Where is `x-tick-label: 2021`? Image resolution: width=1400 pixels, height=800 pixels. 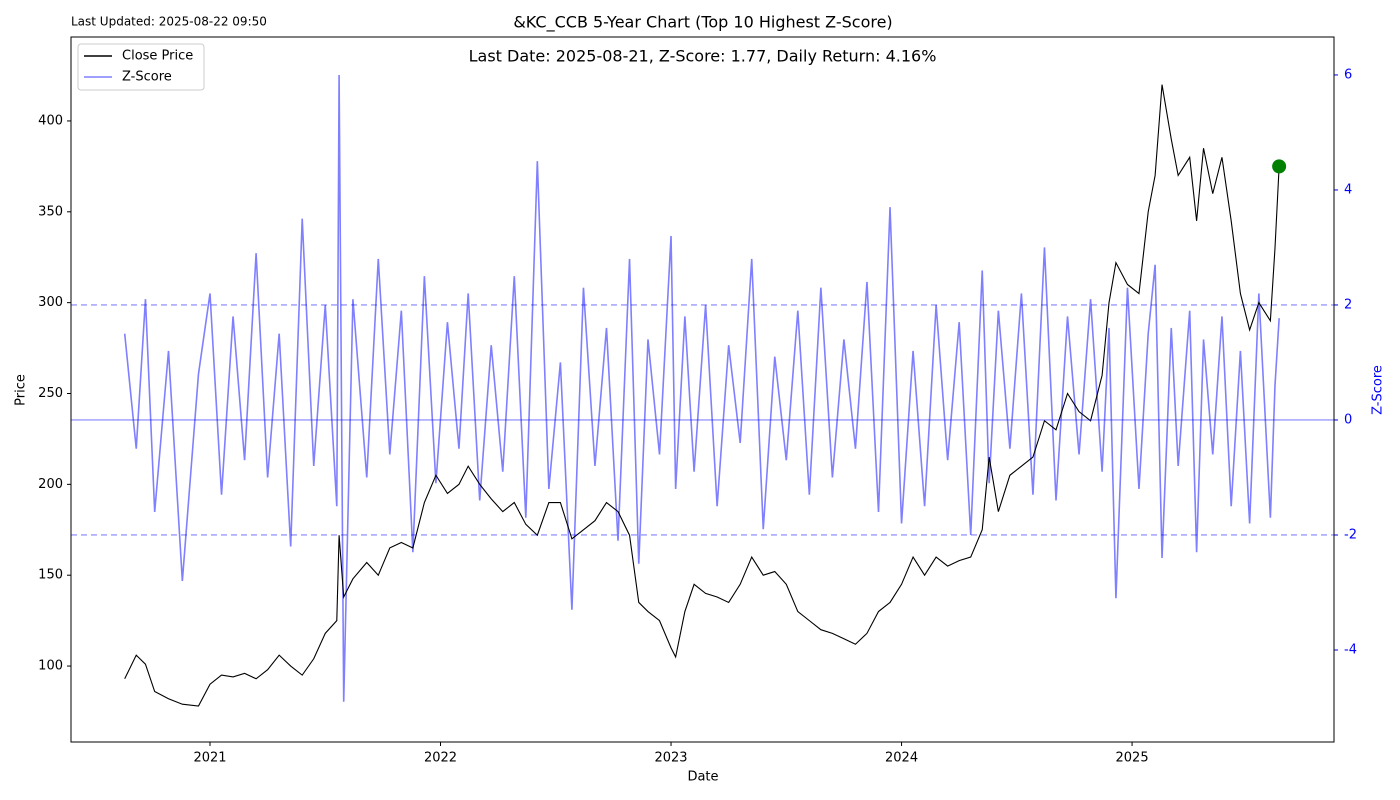
x-tick-label: 2021 is located at coordinates (209, 758).